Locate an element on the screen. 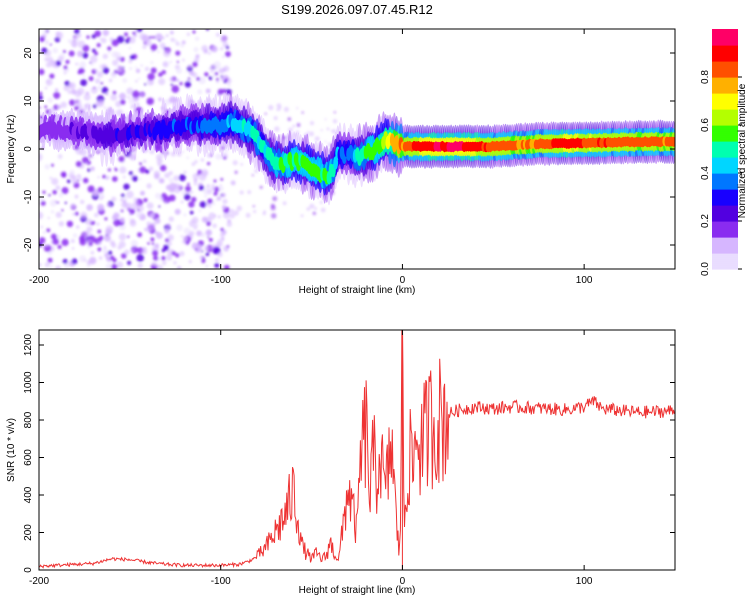 This screenshot has width=750, height=600. x-tick: 0 is located at coordinates (403, 458).